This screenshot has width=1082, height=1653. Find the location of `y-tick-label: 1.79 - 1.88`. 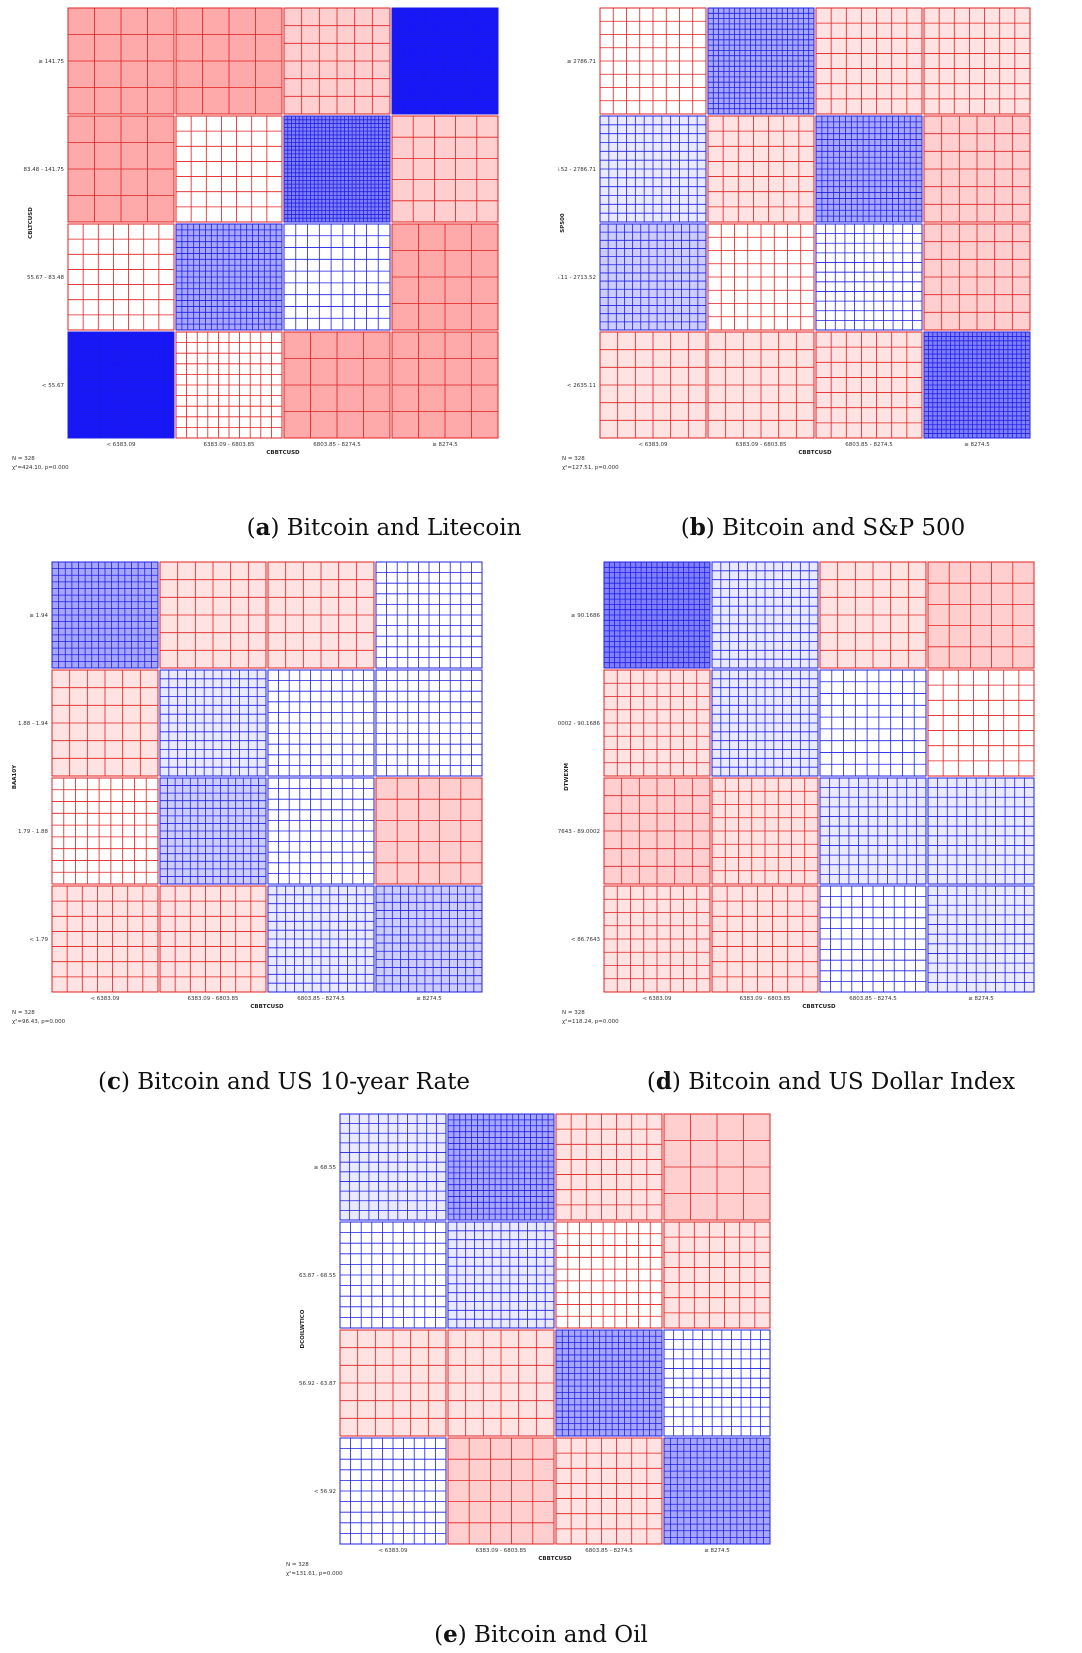

y-tick-label: 1.79 - 1.88 is located at coordinates (33, 832).